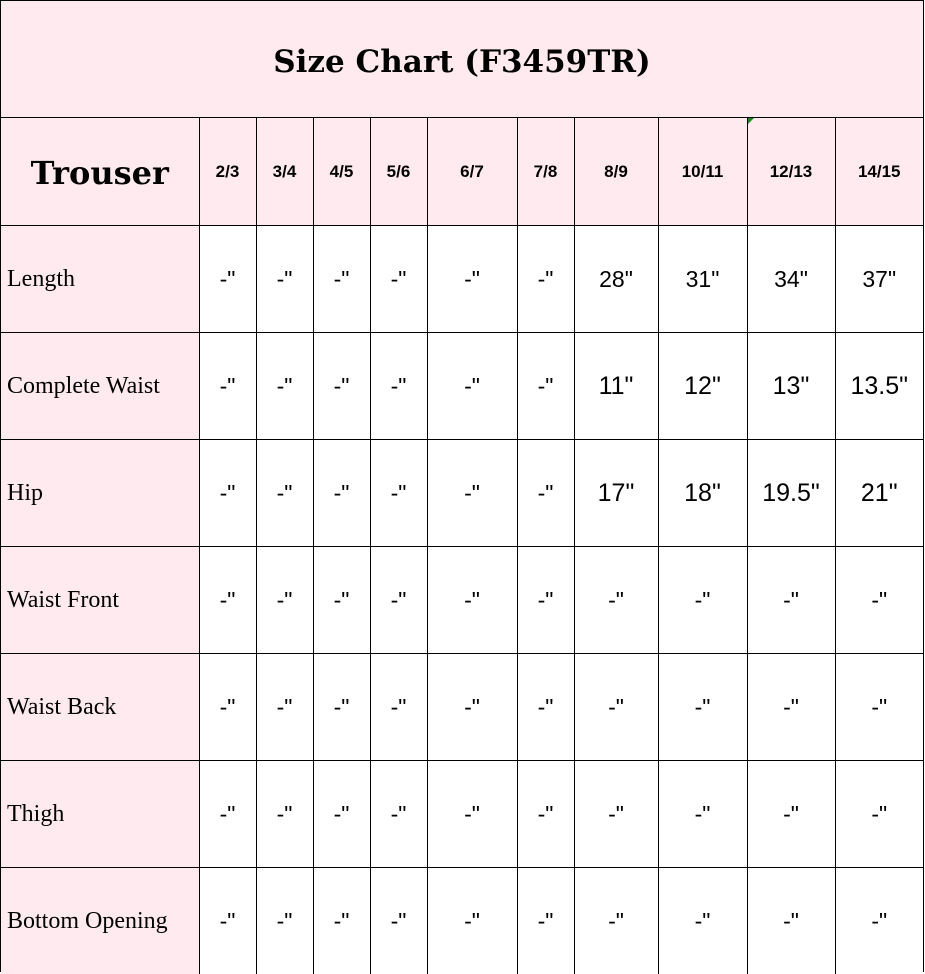 Image resolution: width=925 pixels, height=974 pixels. Describe the element at coordinates (100, 279) in the screenshot. I see `measurement-label: Length` at that location.